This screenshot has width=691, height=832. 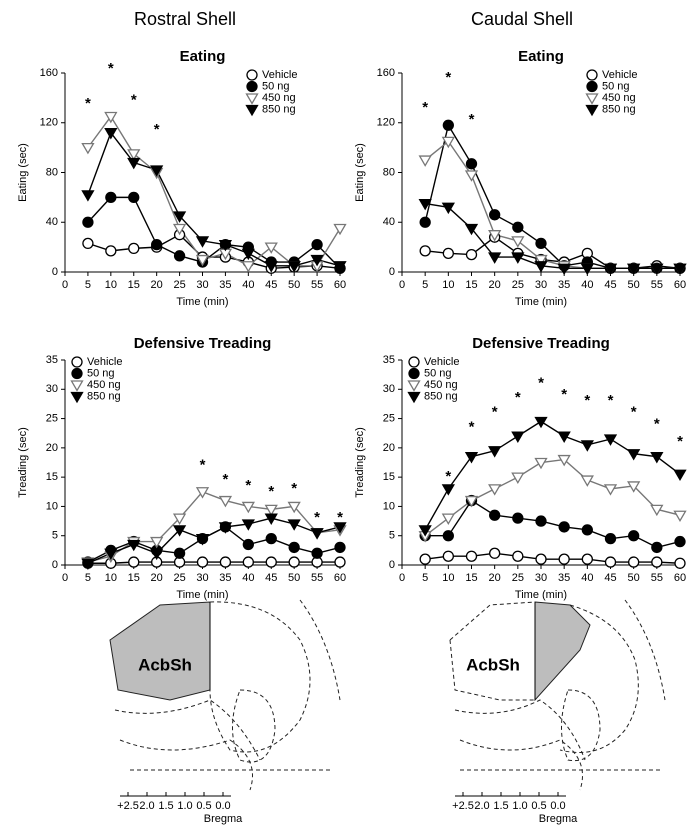 What do you see at coordinates (386, 123) in the screenshot?
I see `y-tick-label: 120` at bounding box center [386, 123].